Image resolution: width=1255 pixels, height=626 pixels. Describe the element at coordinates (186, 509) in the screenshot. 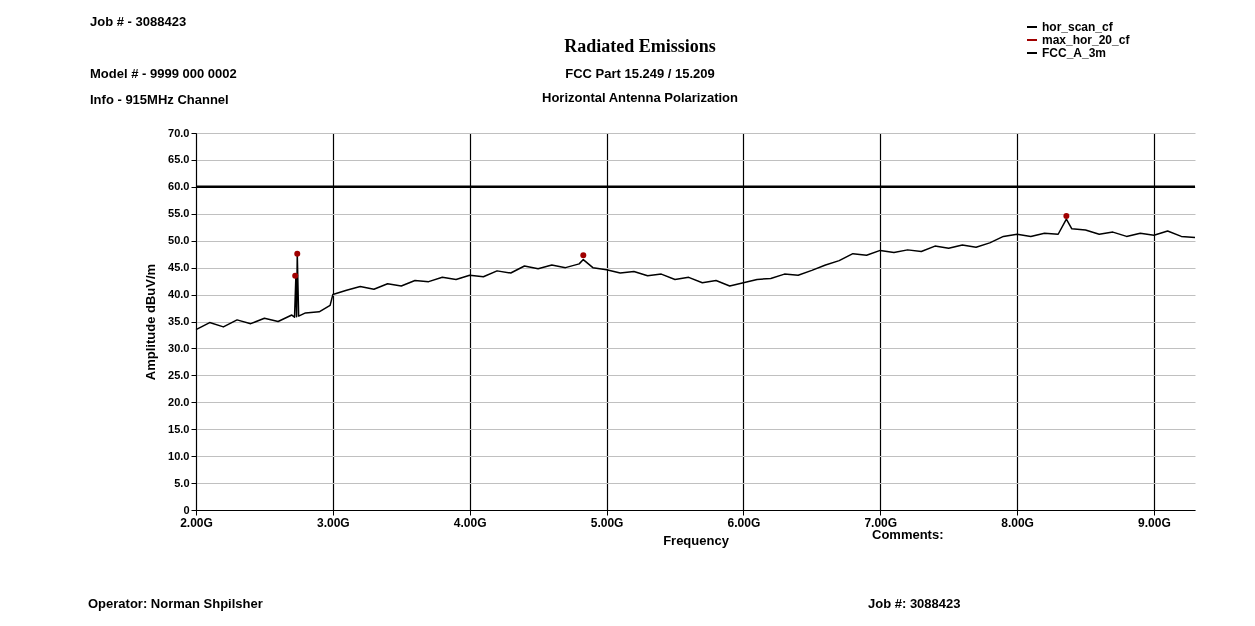

I see `y-tick-label: 0` at that location.